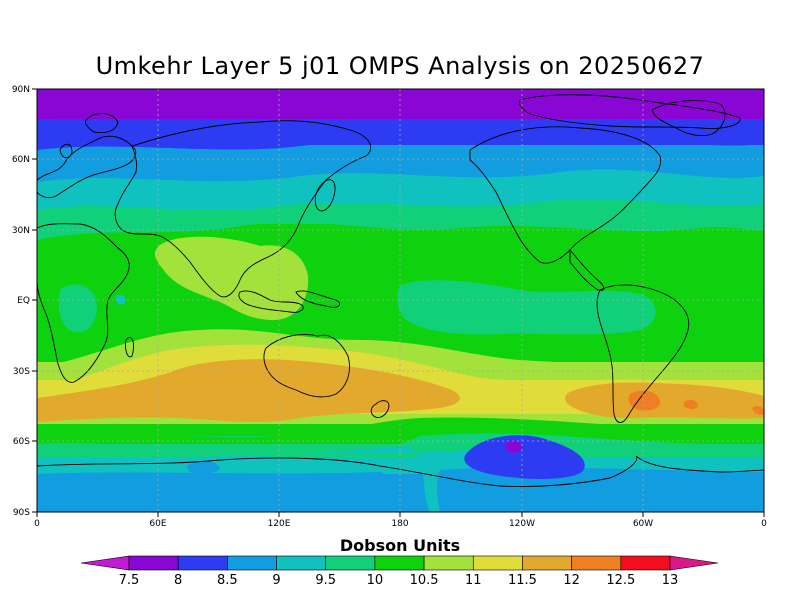 The image size is (800, 600). I want to click on antarctic-patch, so click(203, 467).